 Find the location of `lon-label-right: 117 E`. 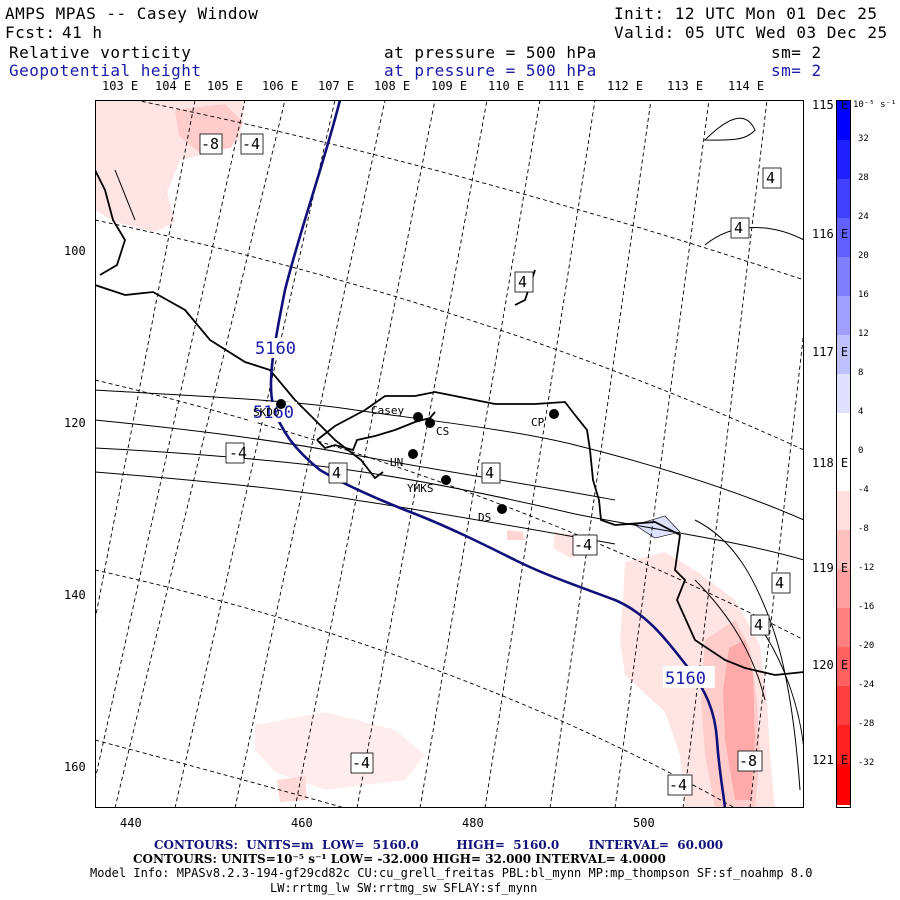

lon-label-right: 117 E is located at coordinates (830, 352).